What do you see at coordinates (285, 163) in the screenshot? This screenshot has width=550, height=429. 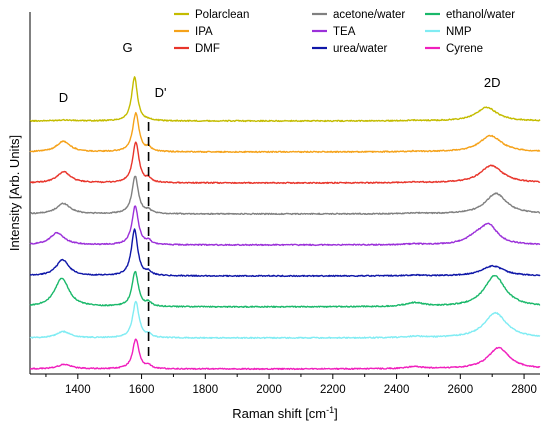 I see `spectrum-dmf` at bounding box center [285, 163].